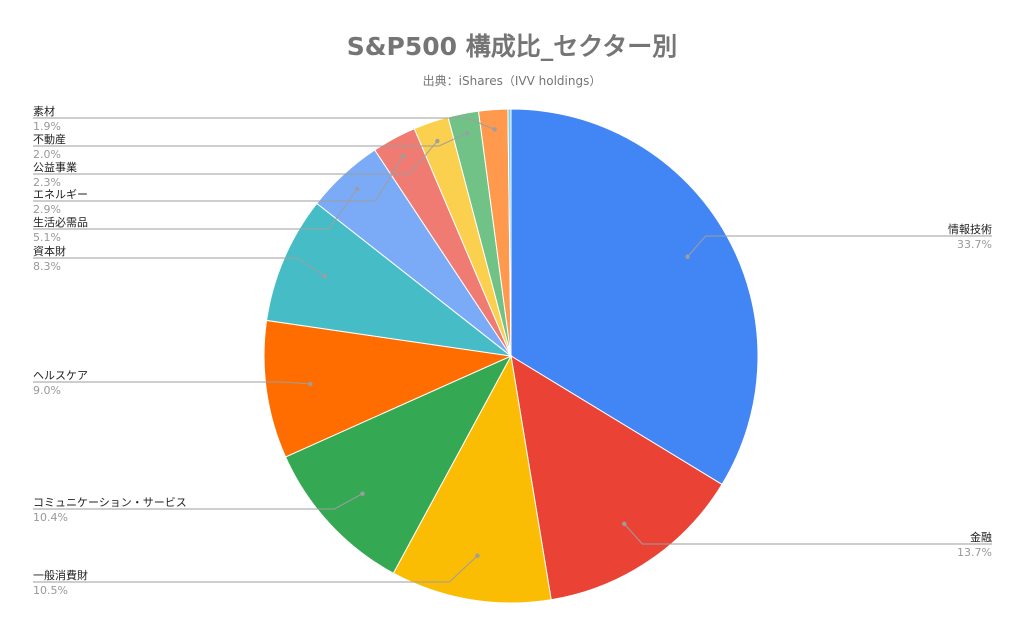  Describe the element at coordinates (47, 390) in the screenshot. I see `slice-value-label: 9.0%` at that location.